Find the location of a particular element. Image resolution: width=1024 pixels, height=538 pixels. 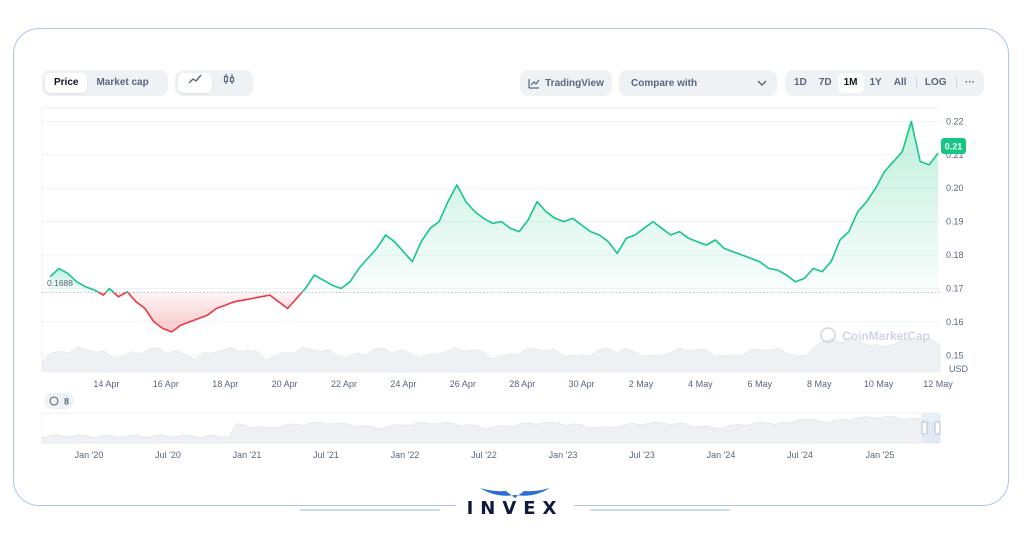

range-7d: 7D is located at coordinates (825, 82).